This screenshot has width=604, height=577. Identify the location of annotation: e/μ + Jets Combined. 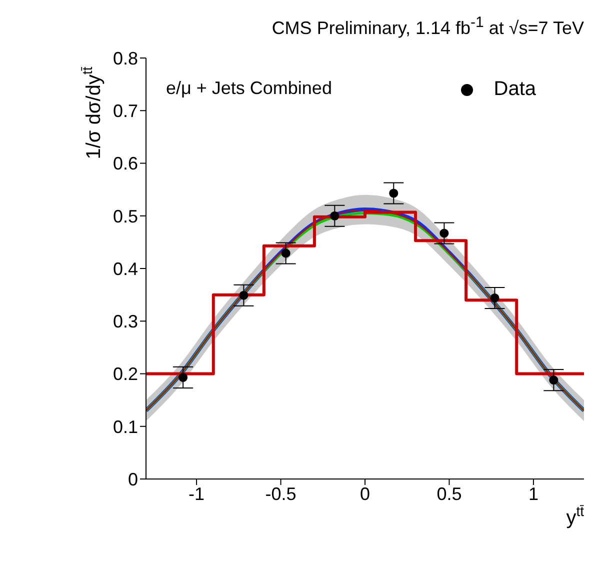
(249, 88).